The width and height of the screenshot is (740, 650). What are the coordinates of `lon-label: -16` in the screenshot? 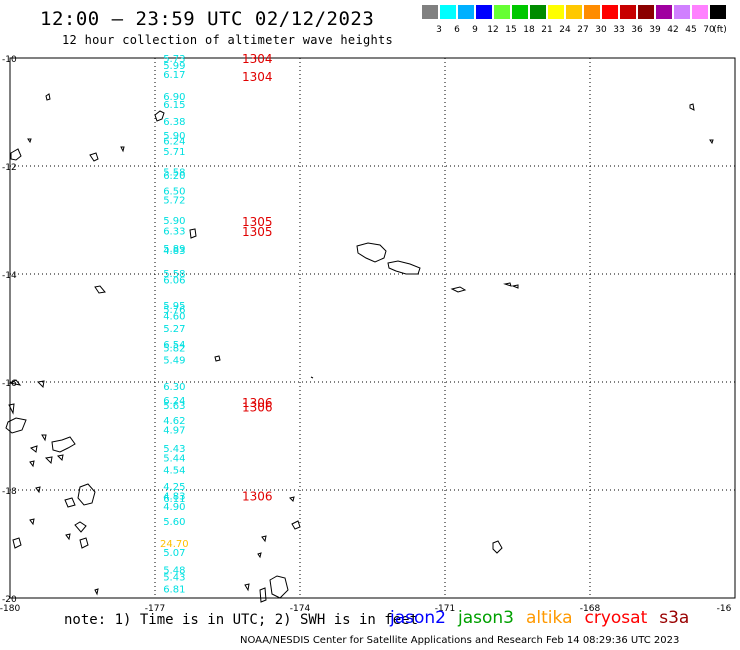 It's located at (724, 609).